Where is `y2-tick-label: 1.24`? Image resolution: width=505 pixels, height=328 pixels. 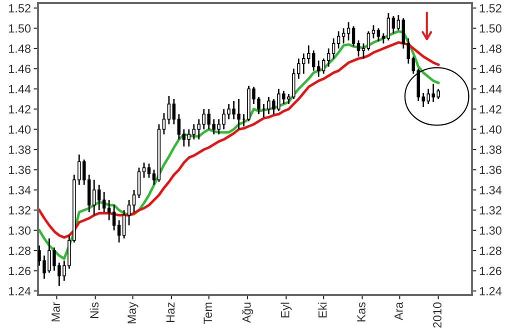
y2-tick-label: 1.24 is located at coordinates (491, 291).